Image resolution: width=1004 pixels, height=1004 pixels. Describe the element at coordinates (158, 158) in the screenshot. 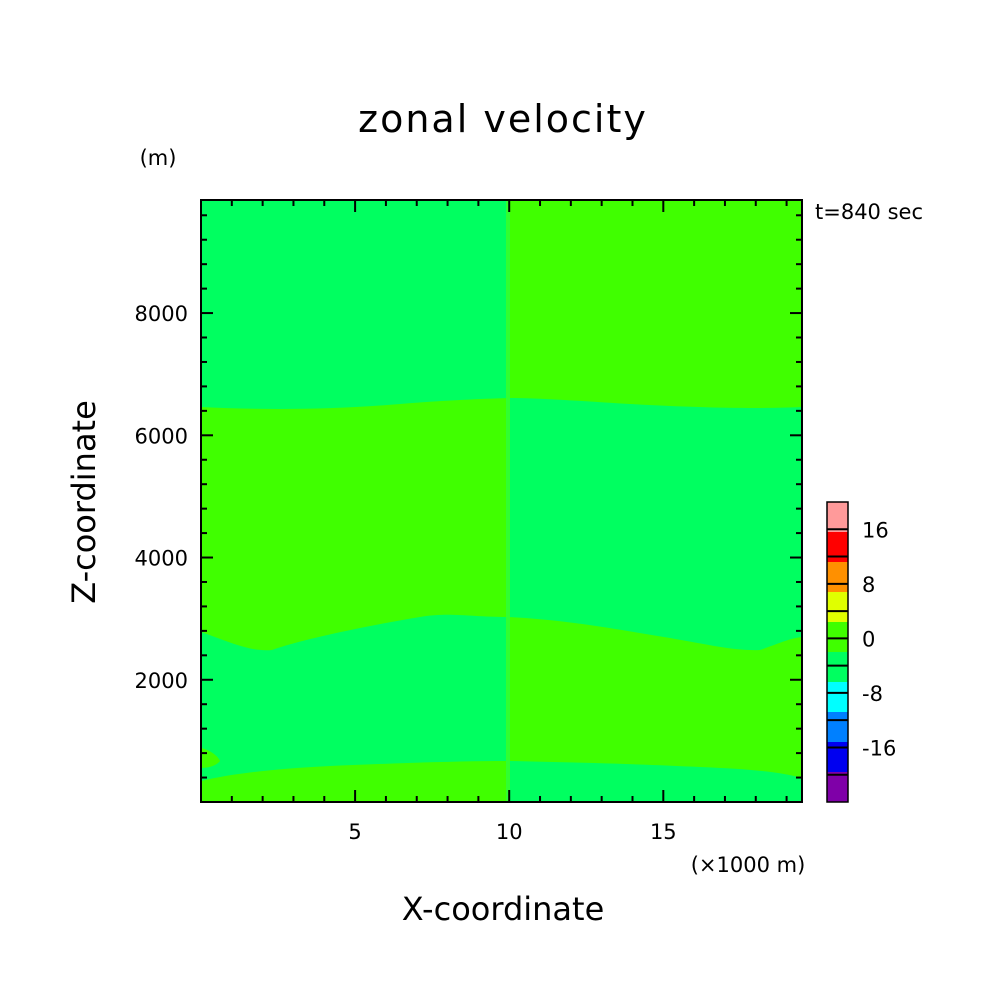

I see `y-unit-label: (m)` at that location.